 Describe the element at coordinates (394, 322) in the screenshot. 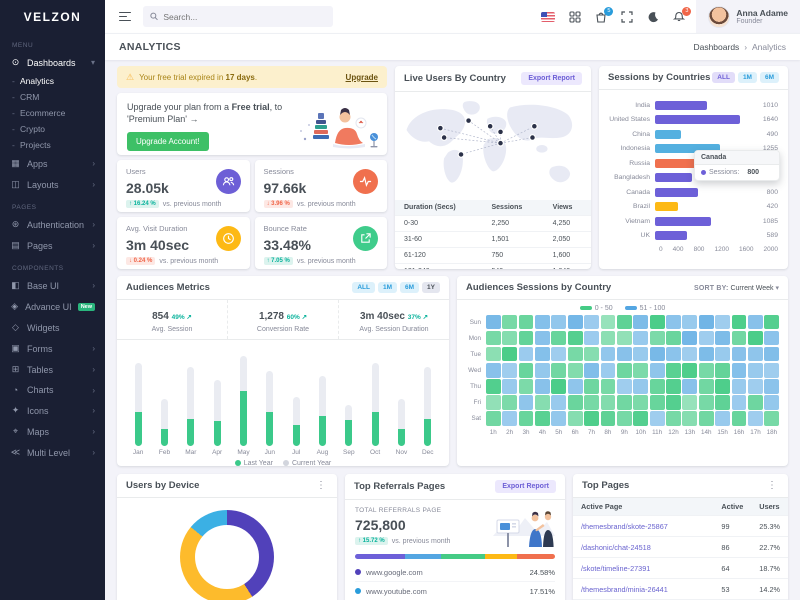

I see `metric-stat: 3m 40sec 37% ↗ Avg. Session Duration` at that location.